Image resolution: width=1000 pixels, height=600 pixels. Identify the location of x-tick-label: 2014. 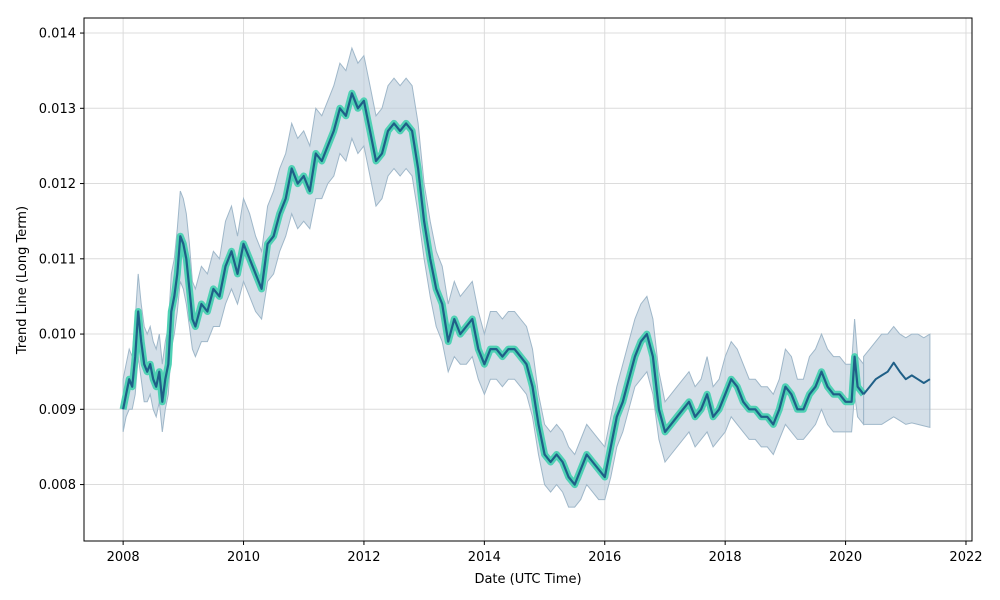
(484, 557).